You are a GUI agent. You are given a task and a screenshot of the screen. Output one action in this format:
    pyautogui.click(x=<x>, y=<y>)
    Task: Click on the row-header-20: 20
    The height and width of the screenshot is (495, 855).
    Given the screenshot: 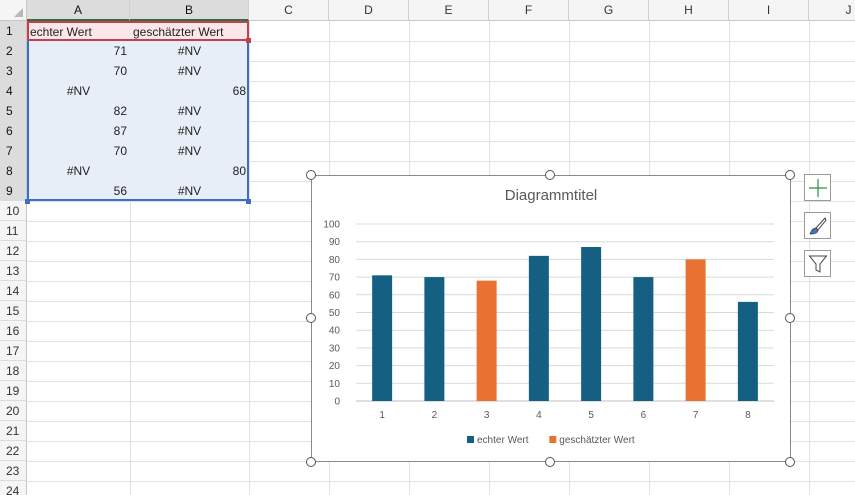 What is the action you would take?
    pyautogui.click(x=13, y=411)
    